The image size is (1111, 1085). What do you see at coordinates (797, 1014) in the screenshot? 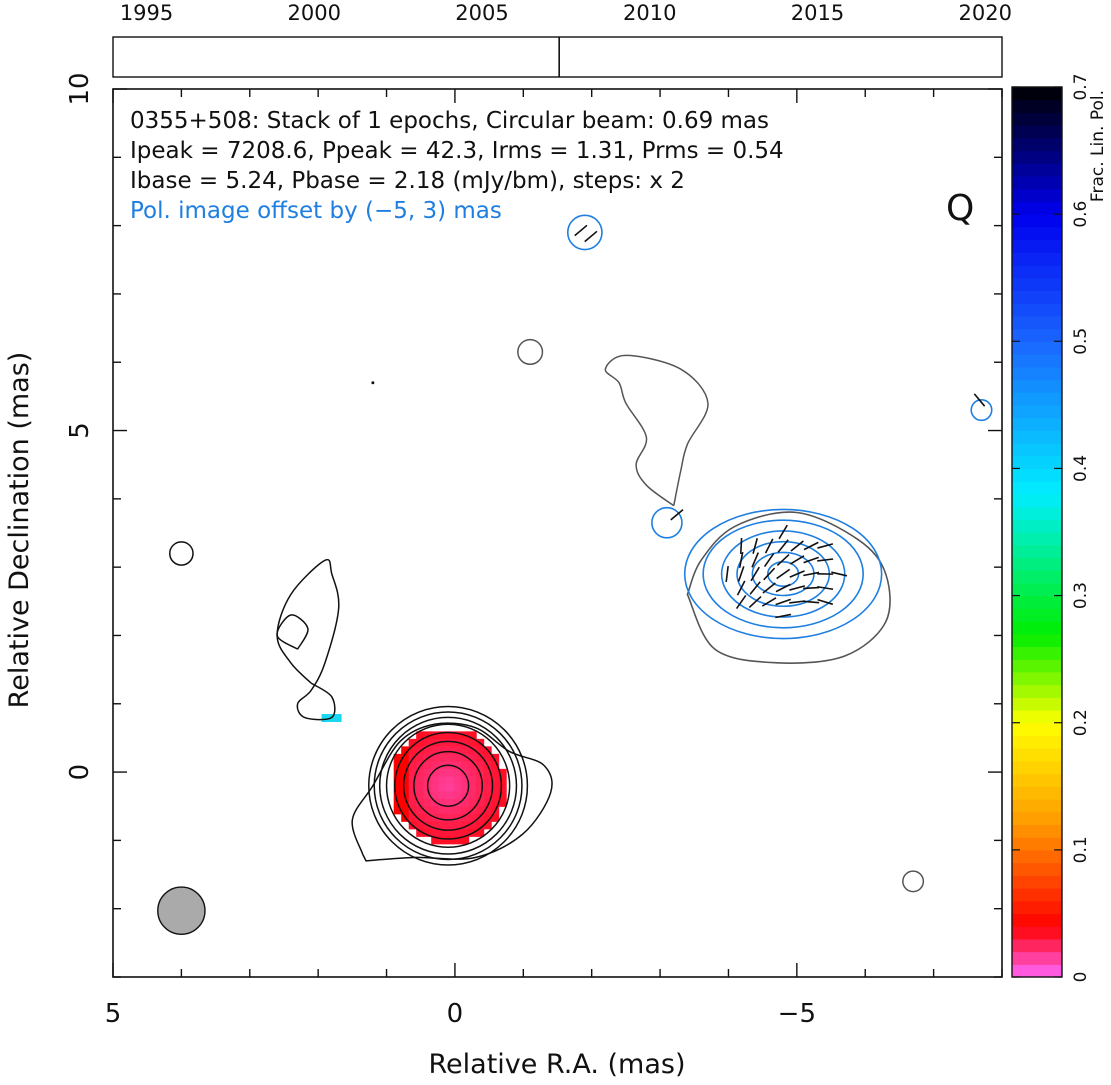
I see `x-tick-label: −5` at bounding box center [797, 1014].